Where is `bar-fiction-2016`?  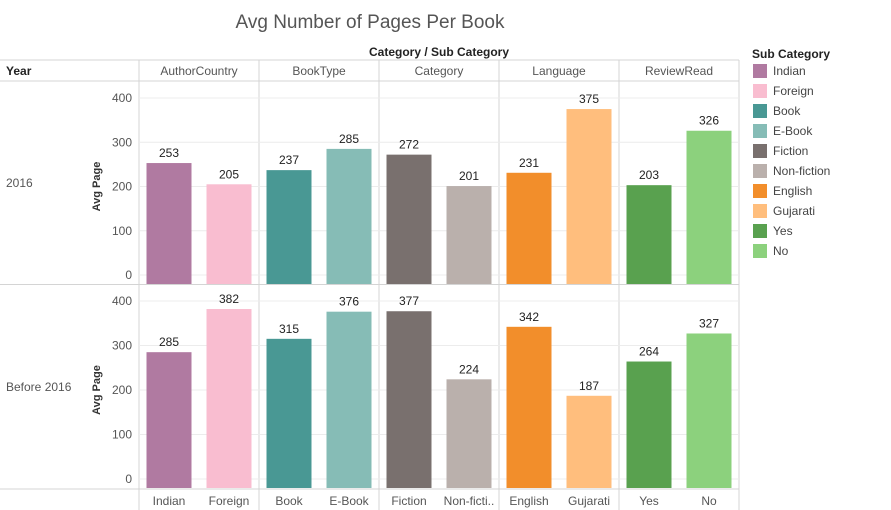
bar-fiction-2016 is located at coordinates (409, 219).